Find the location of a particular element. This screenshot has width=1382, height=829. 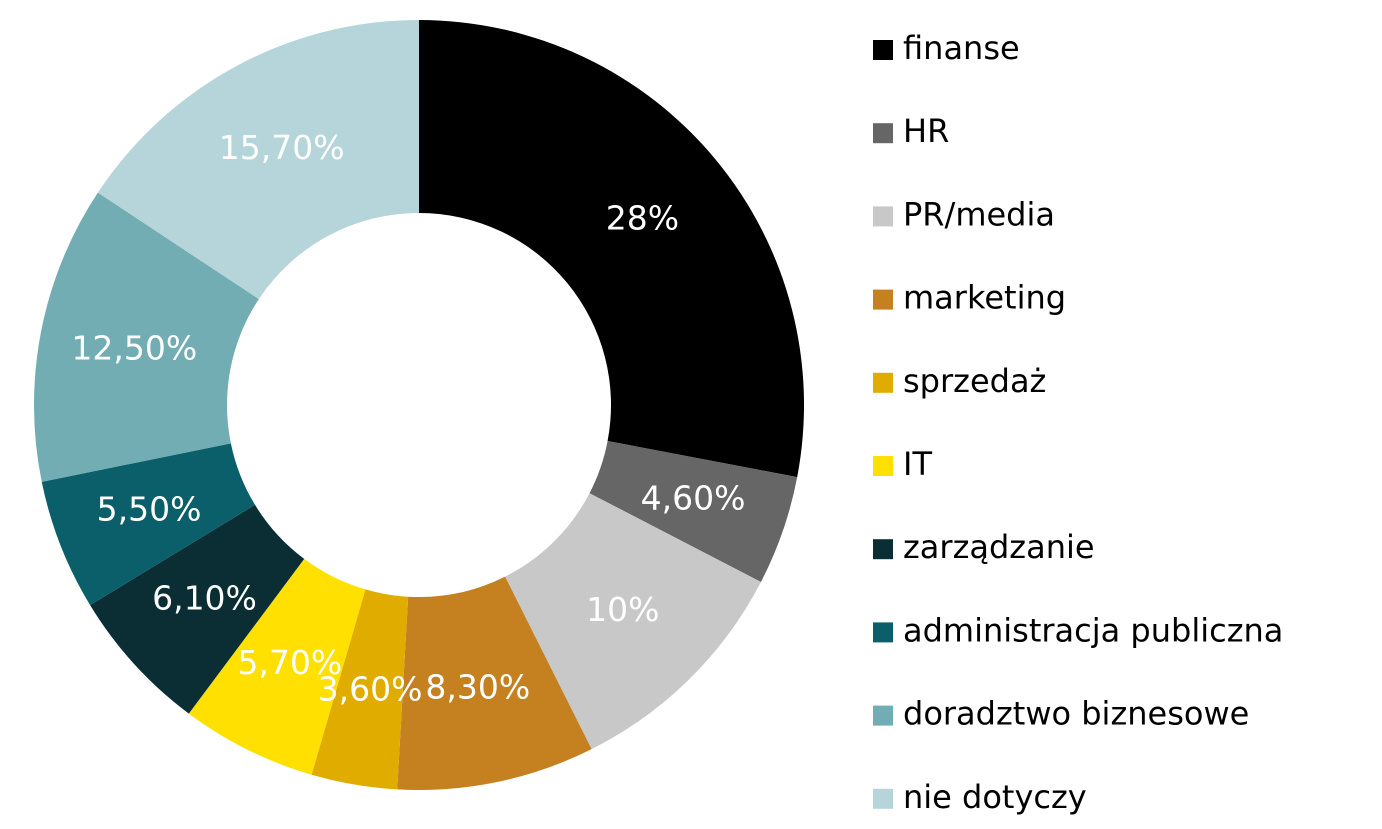

data-label: 10% is located at coordinates (622, 609).